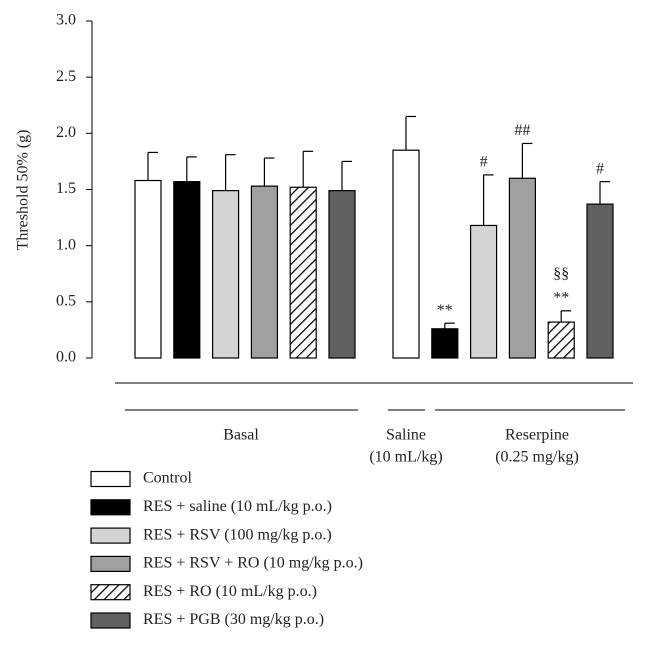 The width and height of the screenshot is (648, 650). I want to click on y-tick-label: 0.0, so click(66, 357).